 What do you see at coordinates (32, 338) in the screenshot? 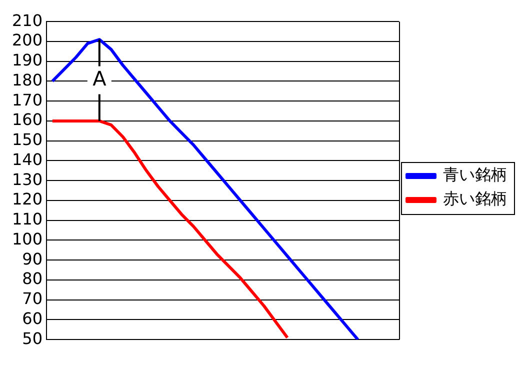
I see `y-tick-label: 50` at bounding box center [32, 338].